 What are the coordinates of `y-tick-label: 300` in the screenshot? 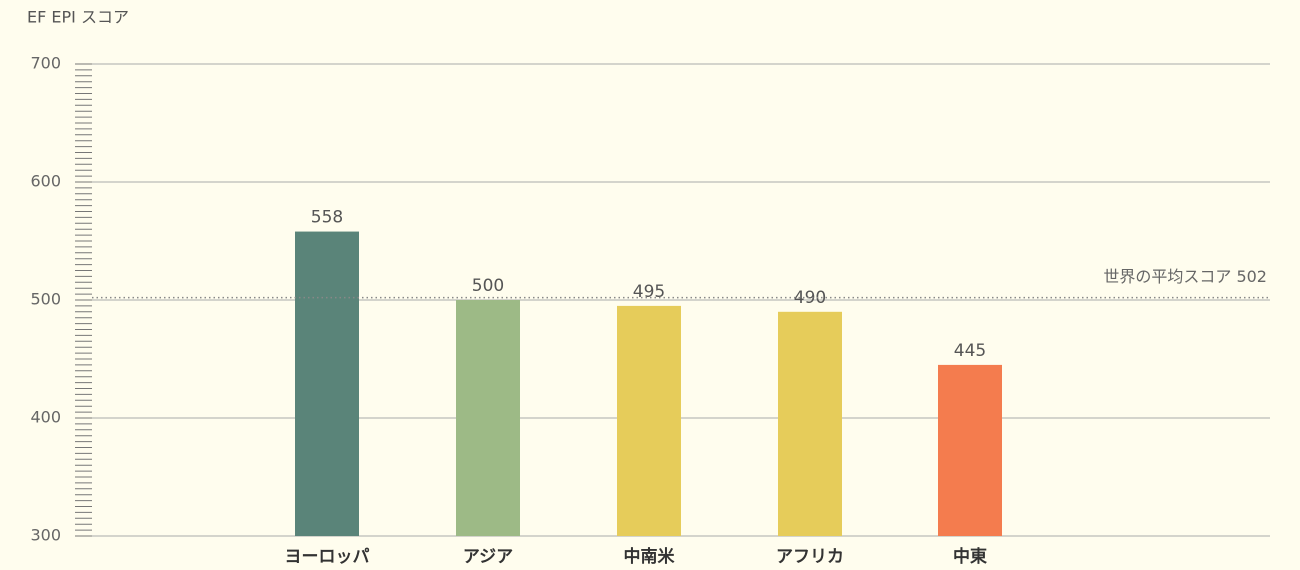 It's located at (45, 535).